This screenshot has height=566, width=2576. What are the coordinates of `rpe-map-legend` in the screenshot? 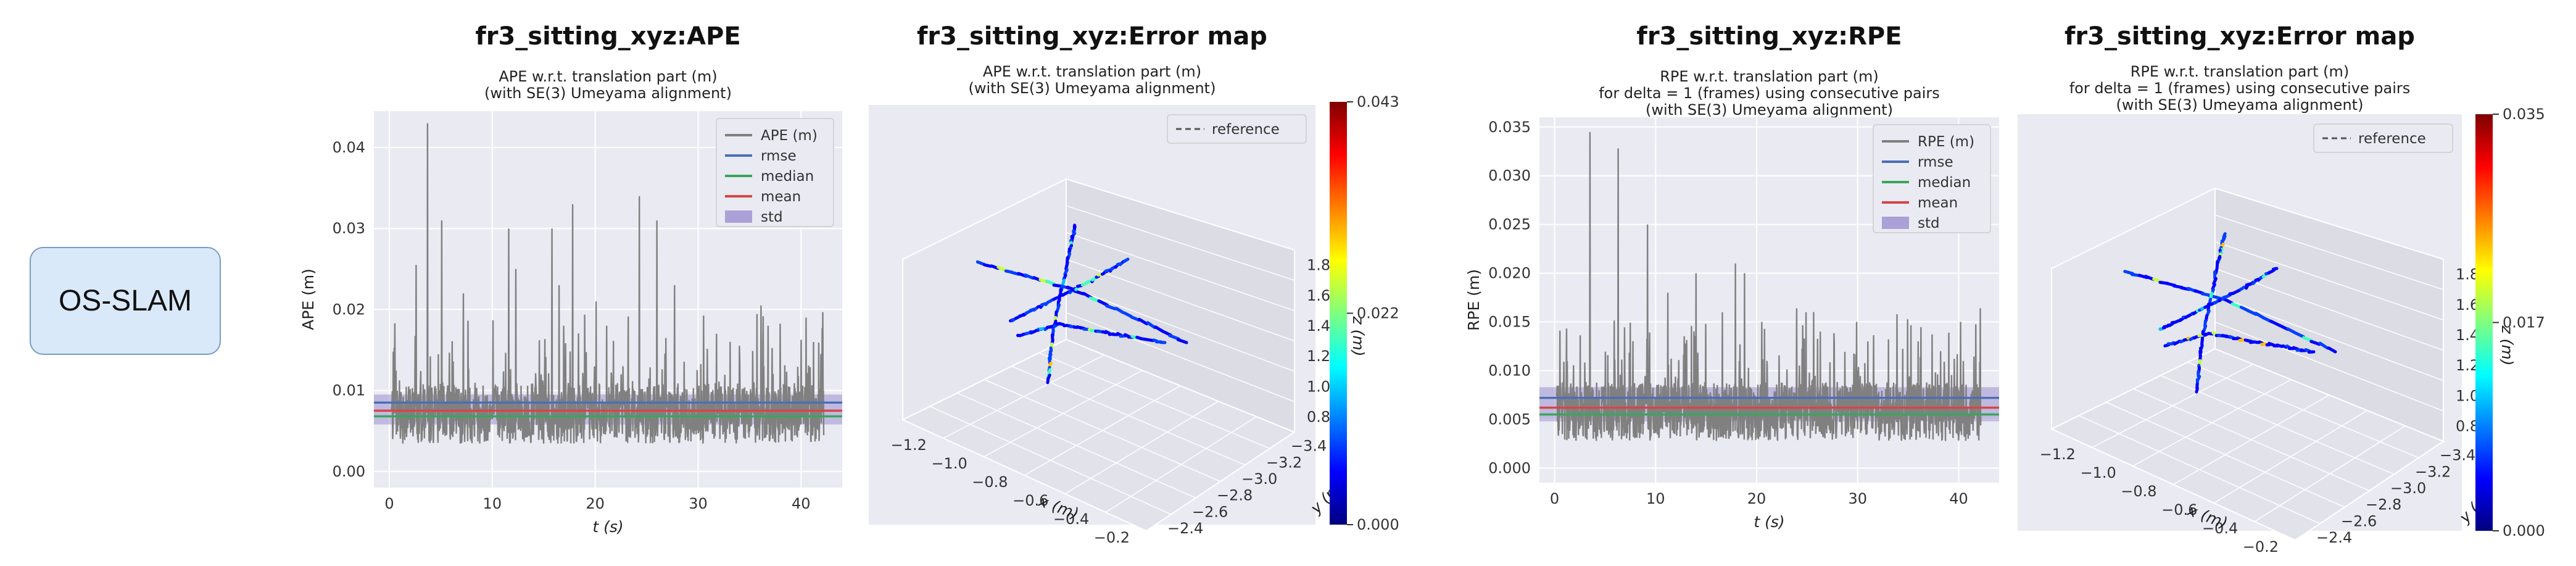 It's located at (2383, 138).